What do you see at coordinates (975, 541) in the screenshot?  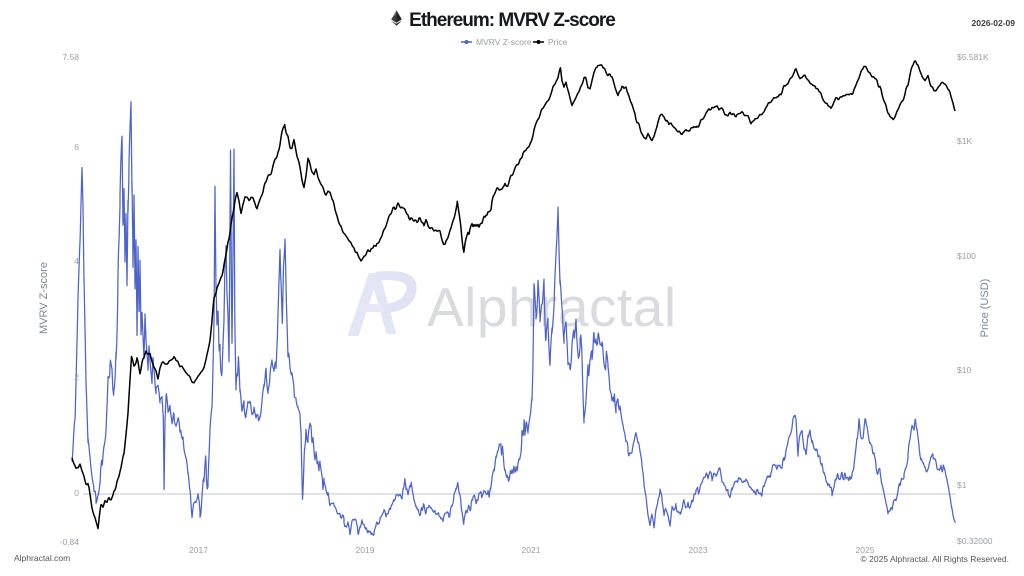 I see `svg-text: $0.32000` at bounding box center [975, 541].